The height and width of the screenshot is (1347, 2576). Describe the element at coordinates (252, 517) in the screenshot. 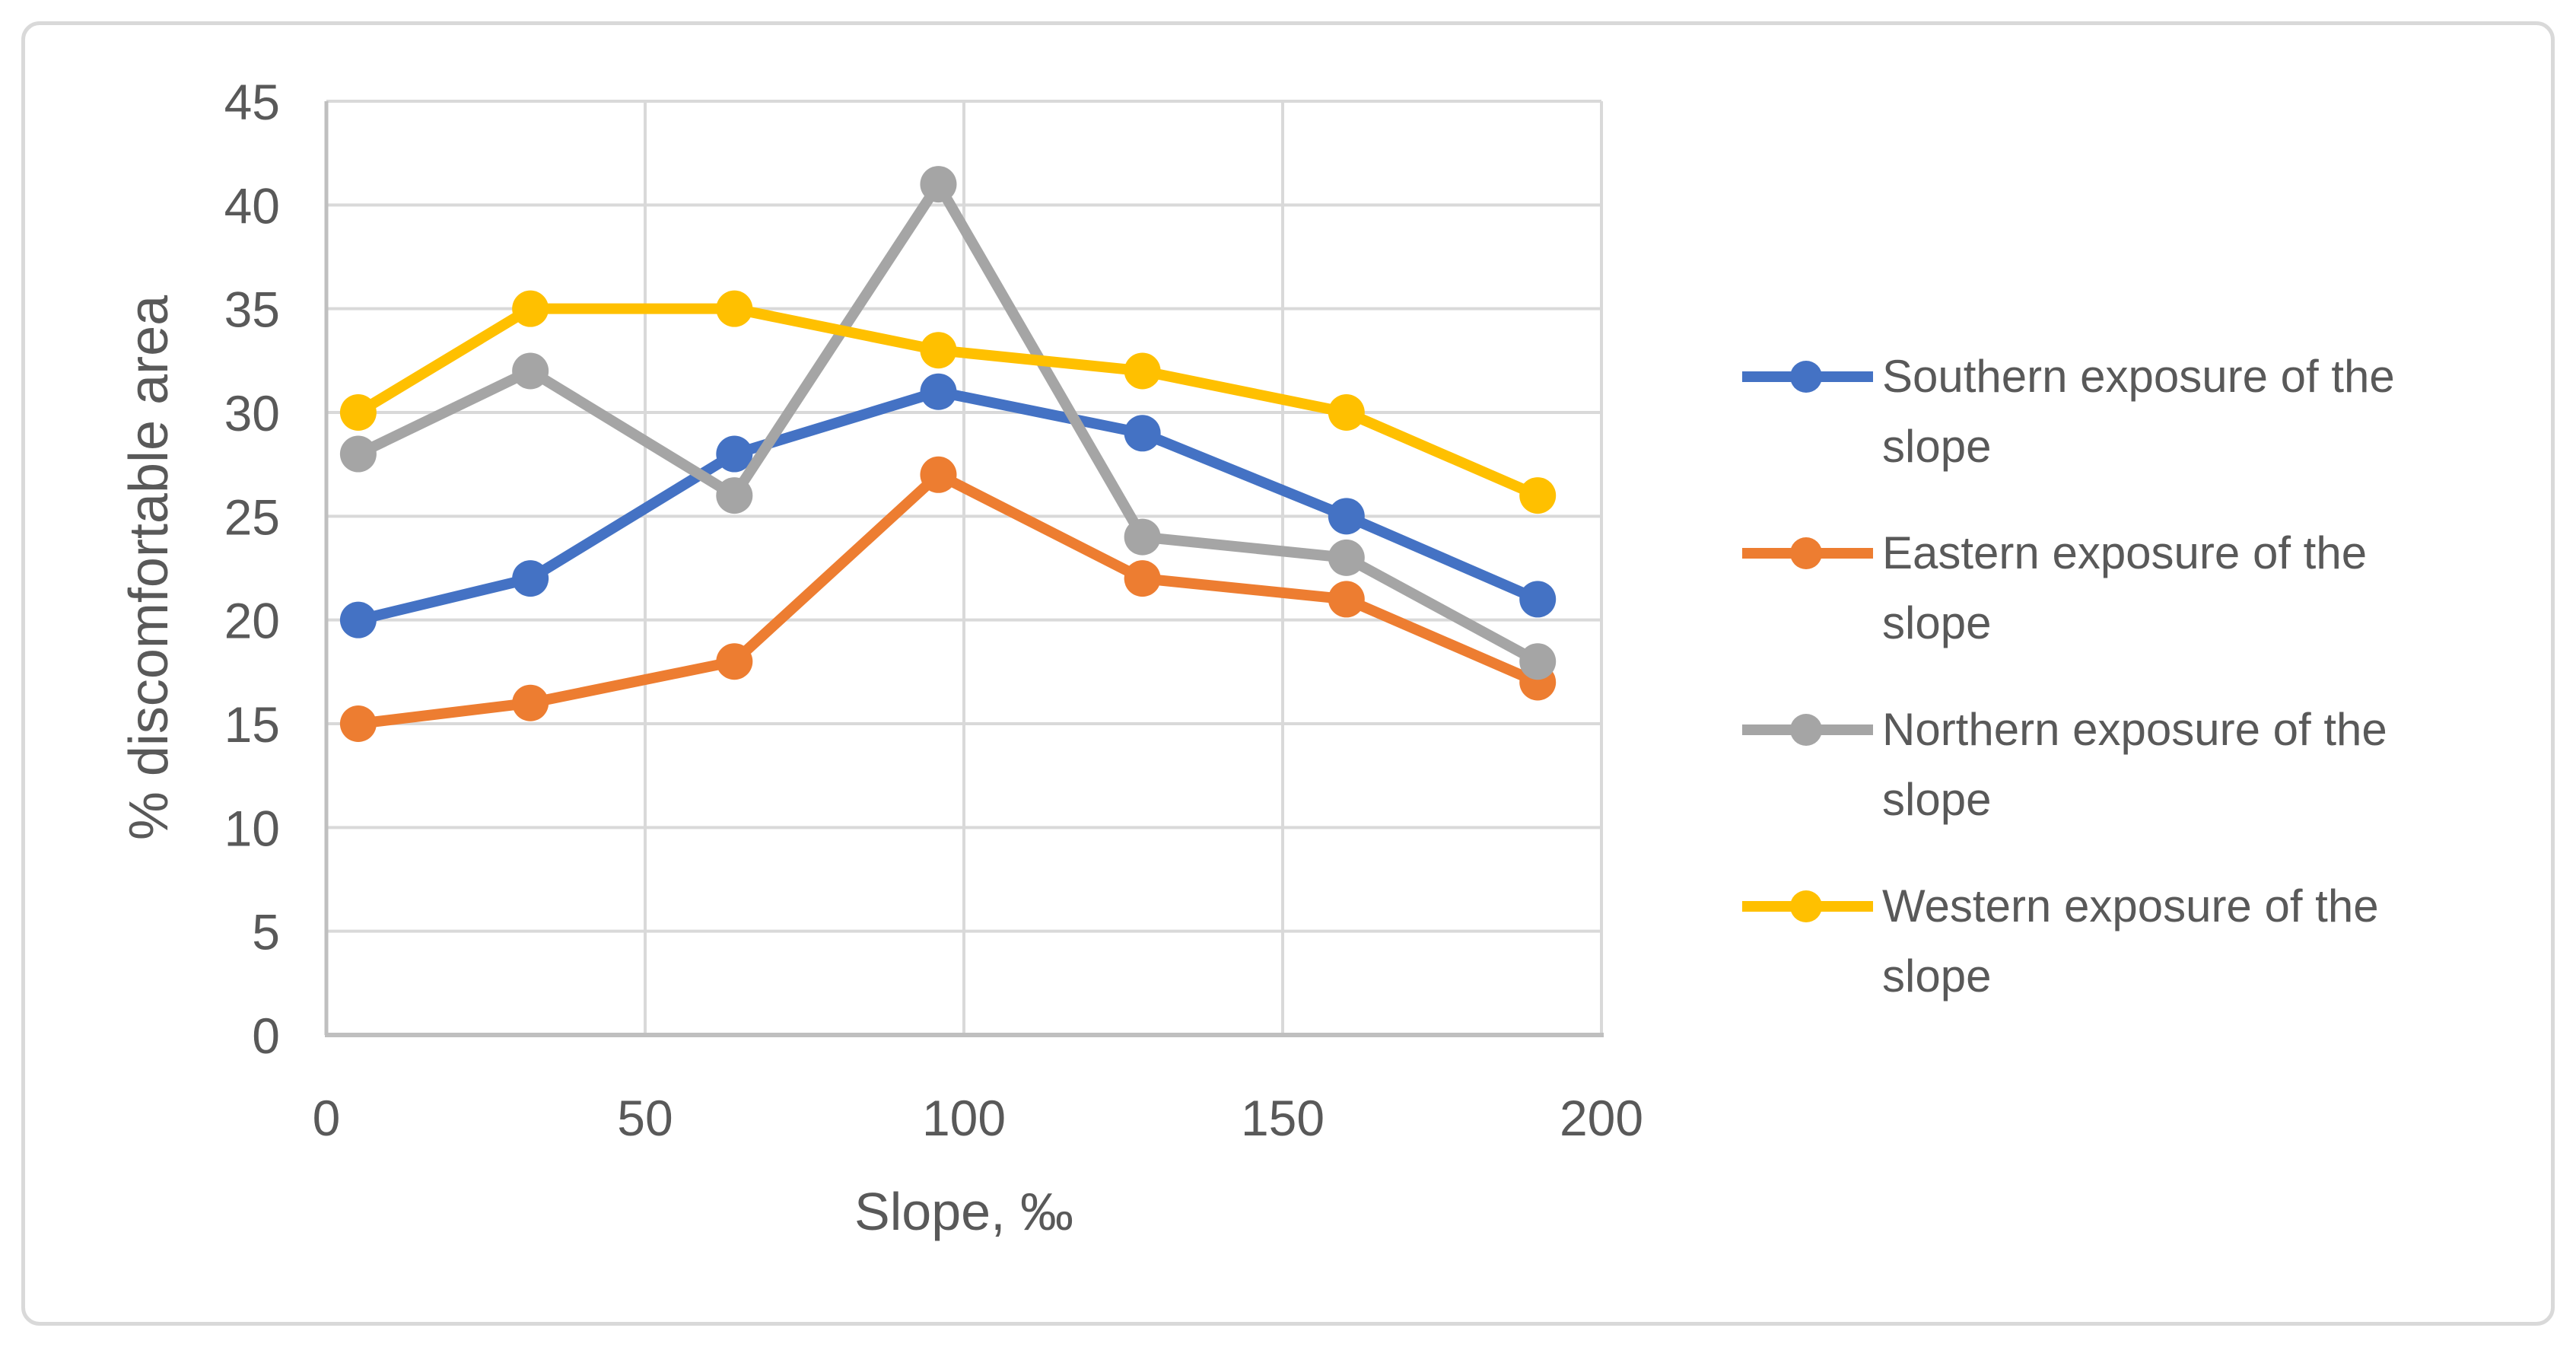

I see `y-tick-label: 25` at that location.